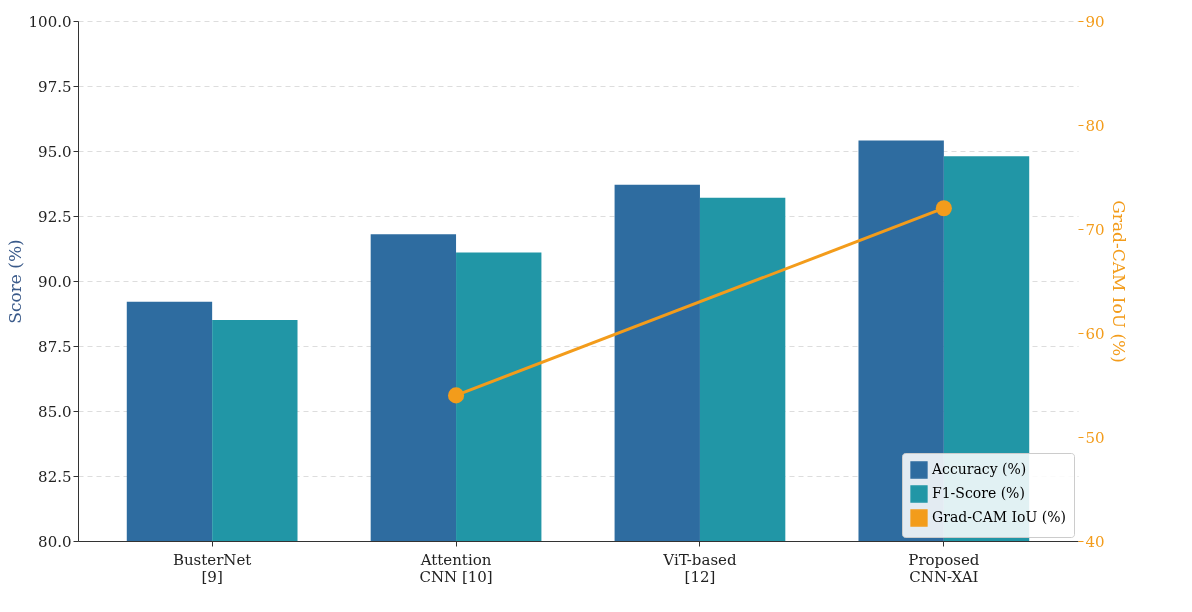 The width and height of the screenshot is (1192, 612). Describe the element at coordinates (1095, 125) in the screenshot. I see `y2-tick-label: 80` at that location.